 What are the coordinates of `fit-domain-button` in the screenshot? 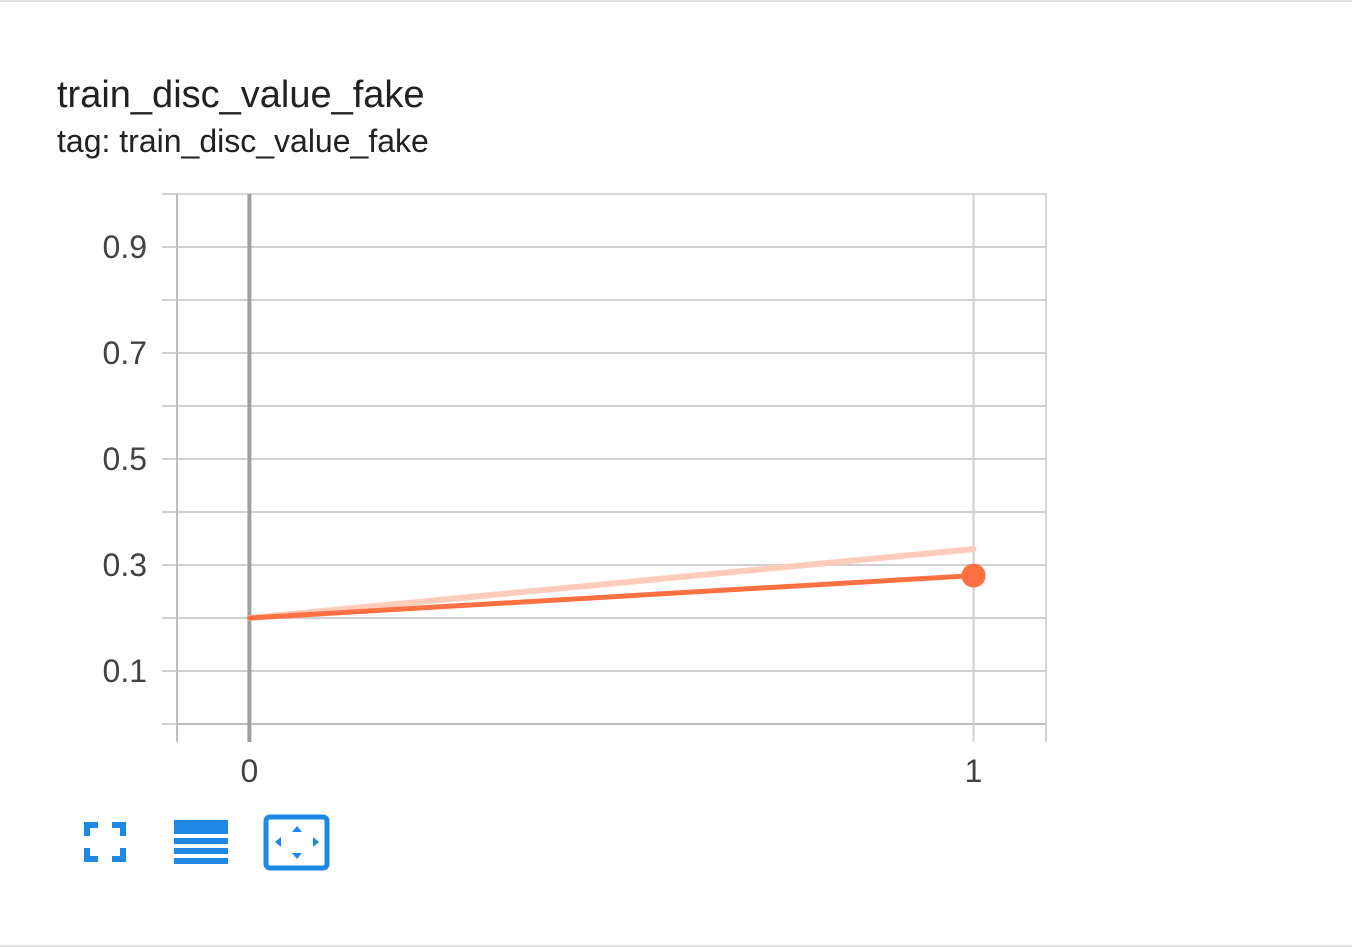 It's located at (297, 845).